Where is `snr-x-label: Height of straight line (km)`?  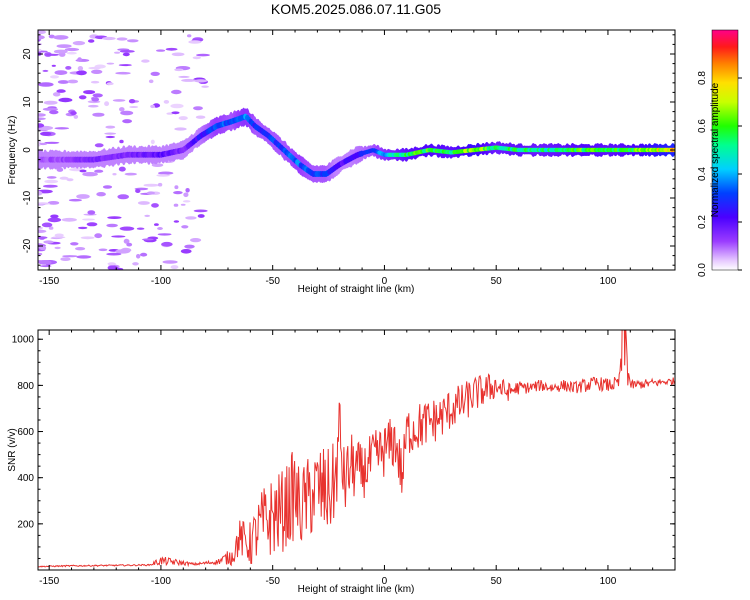 snr-x-label: Height of straight line (km) is located at coordinates (356, 589).